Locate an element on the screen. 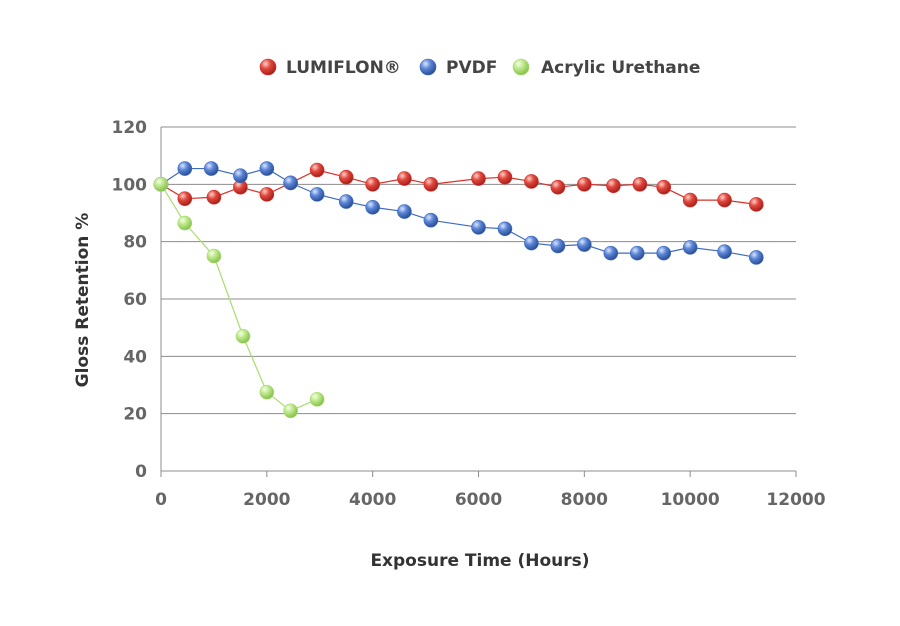  x-tick-label: 12000 is located at coordinates (795, 500).